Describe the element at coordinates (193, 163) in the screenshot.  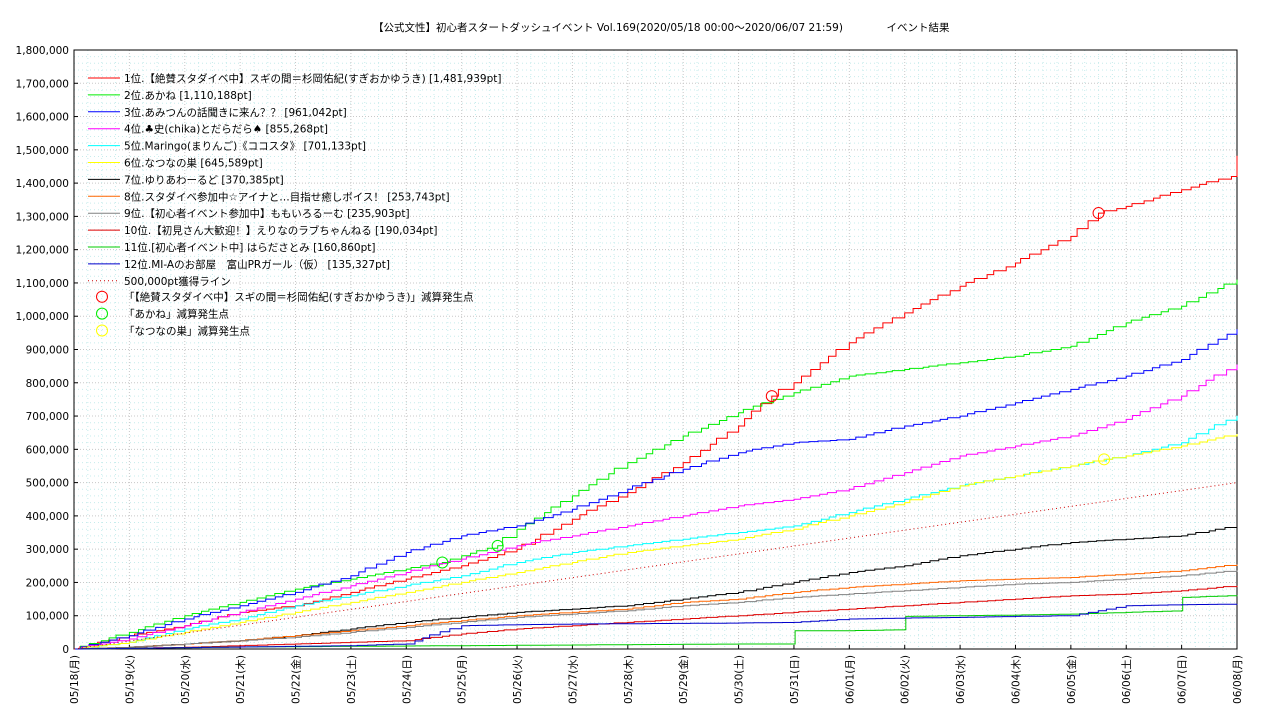
I see `legend-label-6: 6位.なつなの巣 [645,589pt]` at that location.